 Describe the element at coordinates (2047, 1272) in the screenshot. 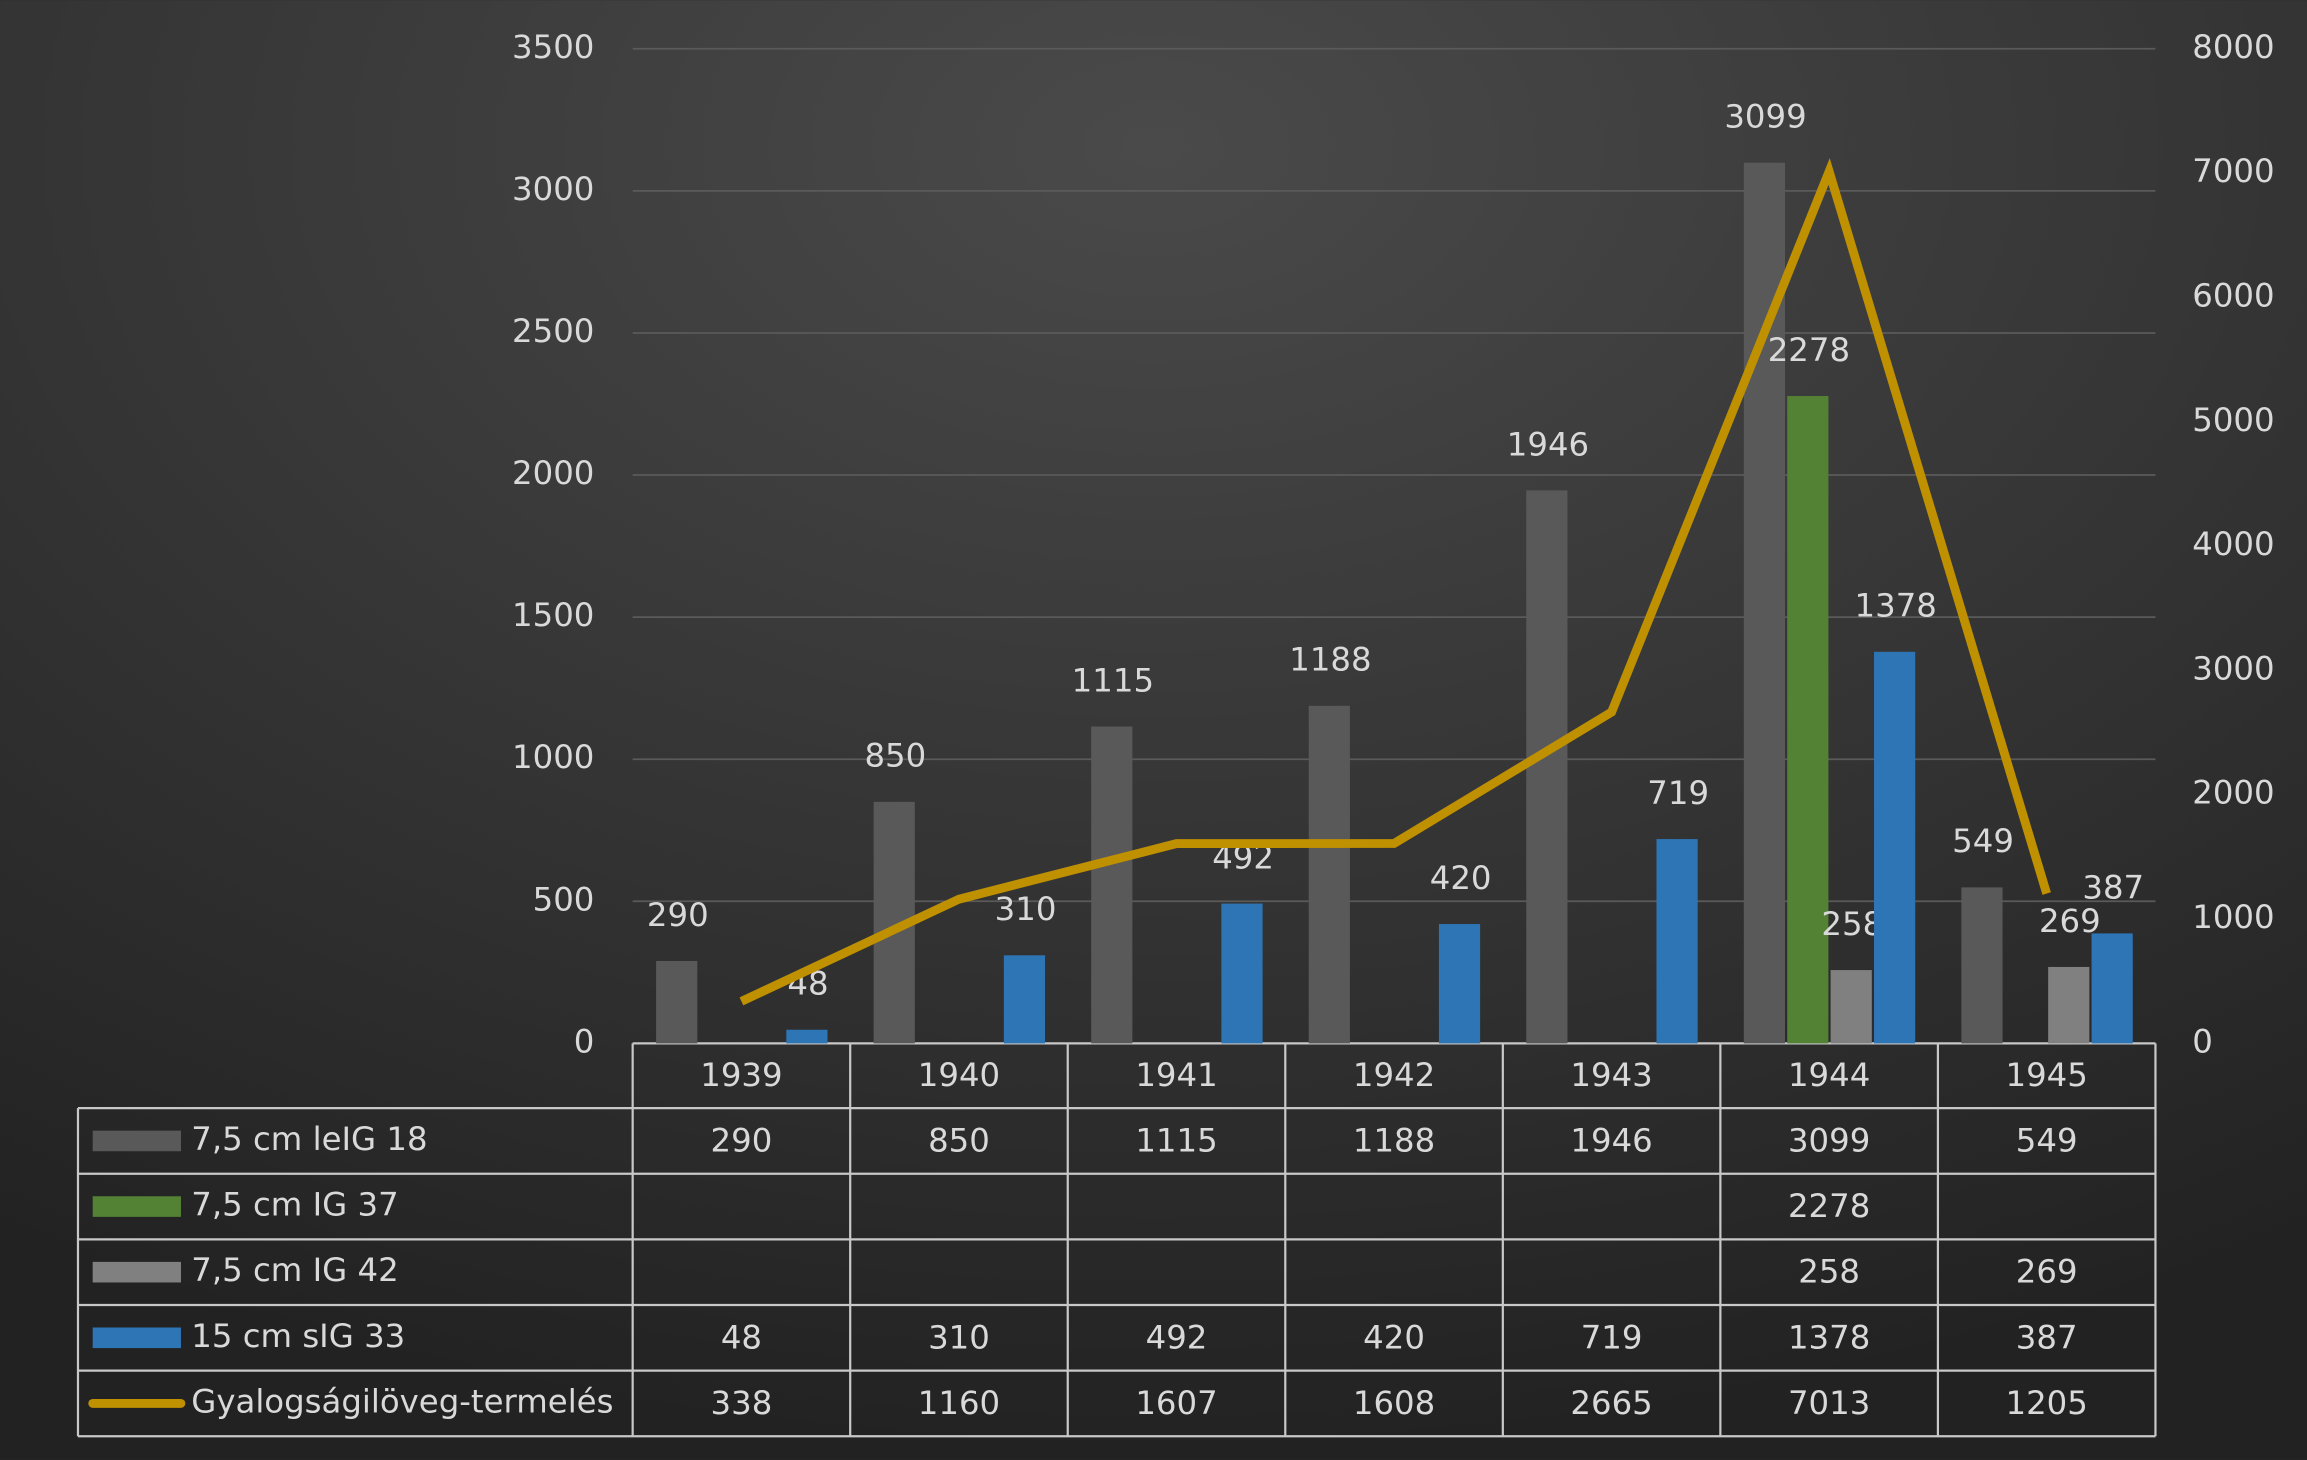

I see `table-cell: 269` at that location.